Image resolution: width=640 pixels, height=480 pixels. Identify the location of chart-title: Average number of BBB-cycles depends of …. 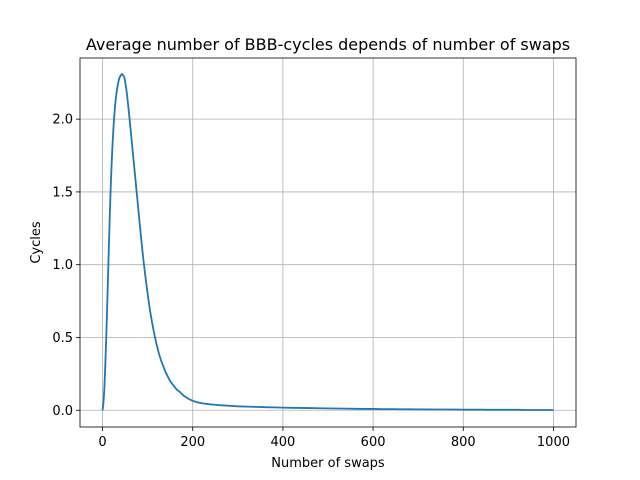
(328, 44).